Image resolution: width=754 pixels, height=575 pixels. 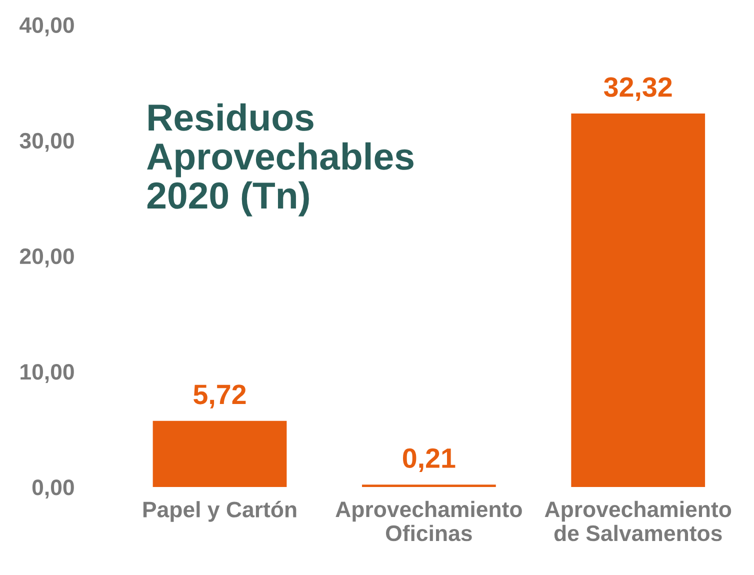 What do you see at coordinates (638, 521) in the screenshot?
I see `x-tick-label: Aprovechamiento de Salvamentos` at bounding box center [638, 521].